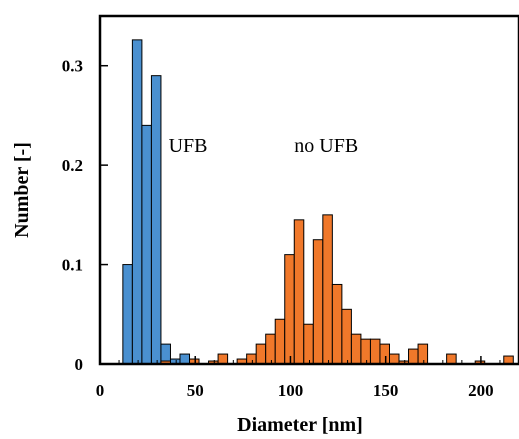 The image size is (519, 439). Describe the element at coordinates (264, 146) in the screenshot. I see `annotations: UFB no UFB` at that location.